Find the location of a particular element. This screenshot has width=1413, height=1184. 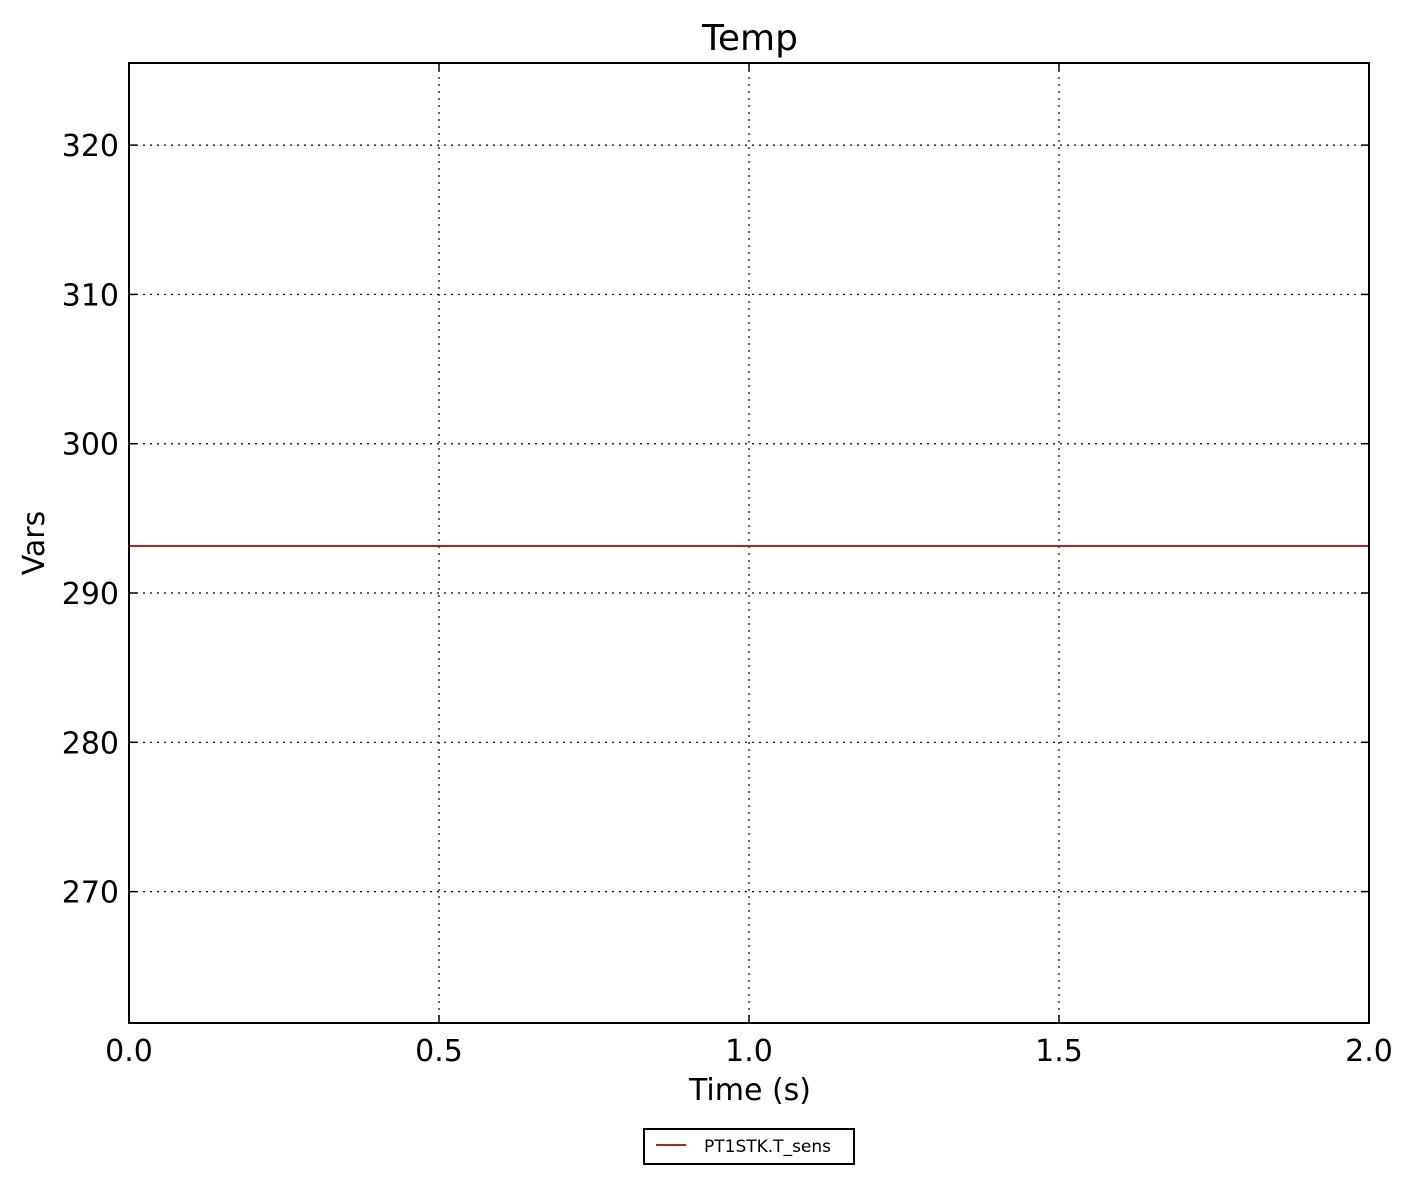

y-tick-label: 300 is located at coordinates (90, 445).